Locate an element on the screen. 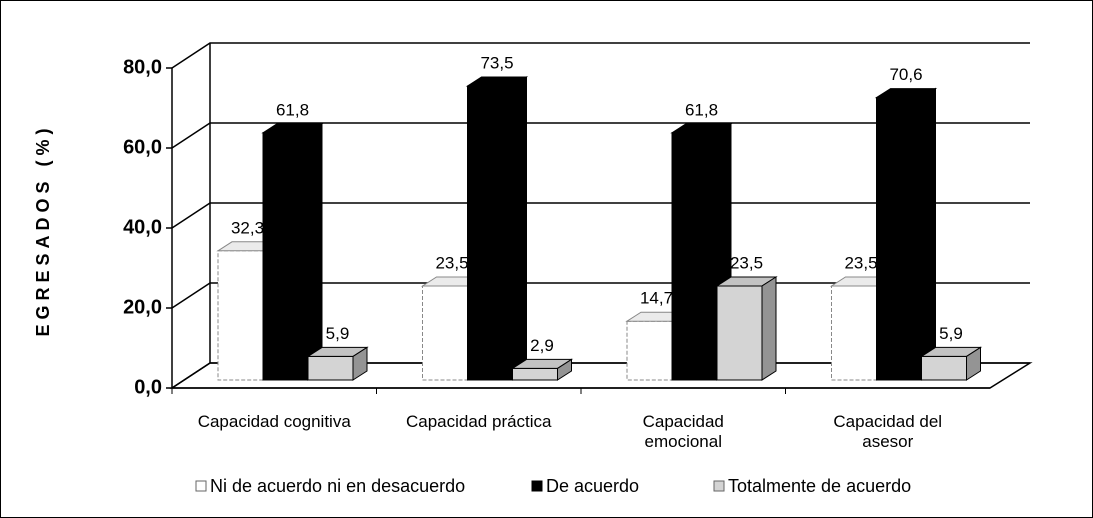 The image size is (1093, 518). x-tick-label: Capacidad emocional is located at coordinates (683, 431).